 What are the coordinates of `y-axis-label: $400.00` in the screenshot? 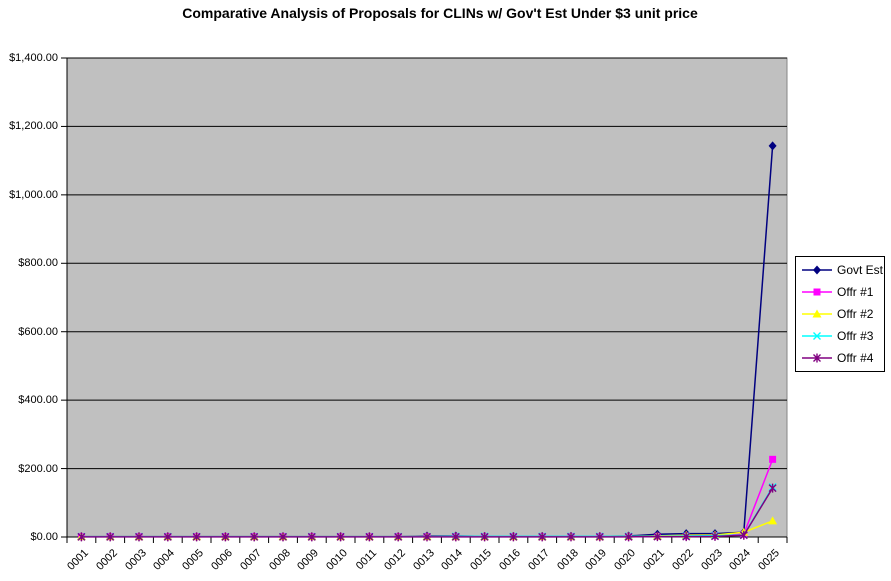 It's located at (38, 400).